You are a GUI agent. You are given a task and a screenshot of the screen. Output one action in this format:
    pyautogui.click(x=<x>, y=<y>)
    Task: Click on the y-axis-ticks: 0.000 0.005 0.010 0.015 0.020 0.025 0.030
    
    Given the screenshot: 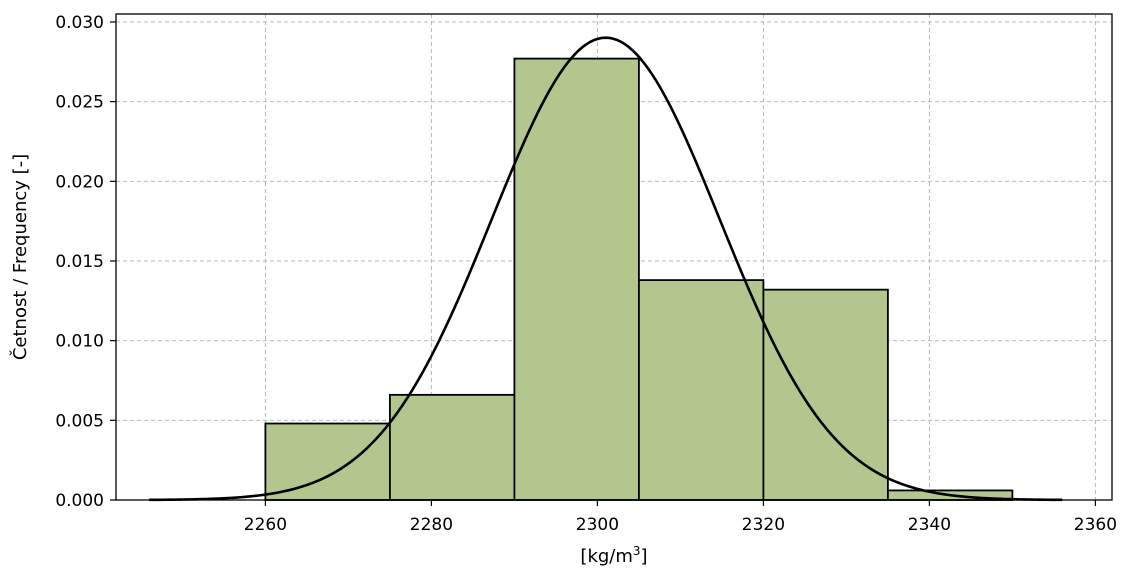 What is the action you would take?
    pyautogui.click(x=85, y=262)
    